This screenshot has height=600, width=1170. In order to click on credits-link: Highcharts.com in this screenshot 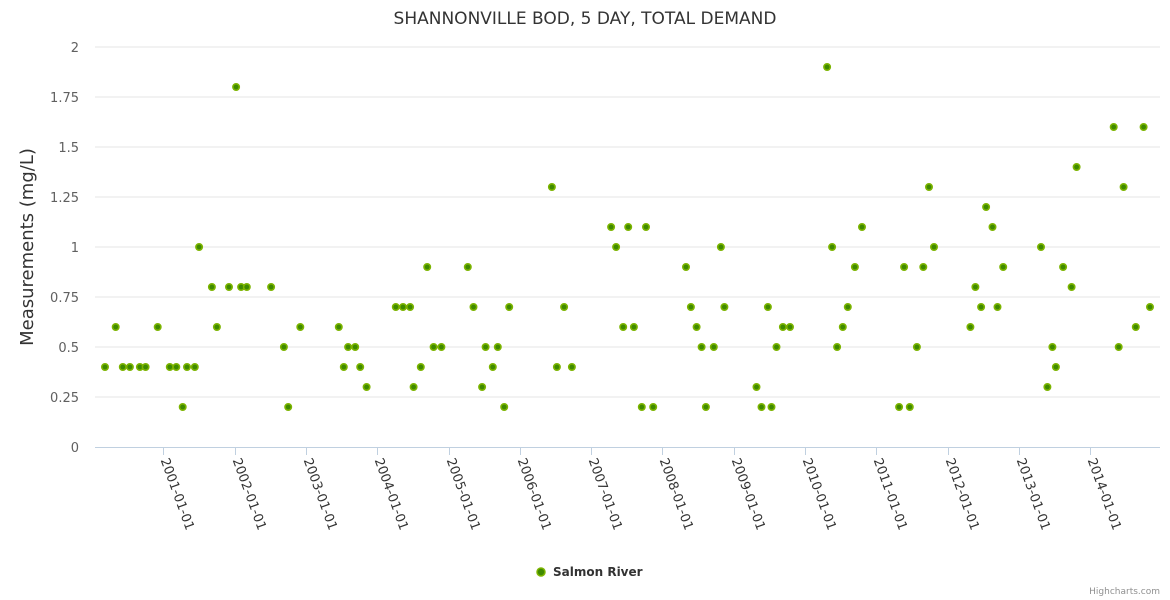, I will do `click(1124, 592)`.